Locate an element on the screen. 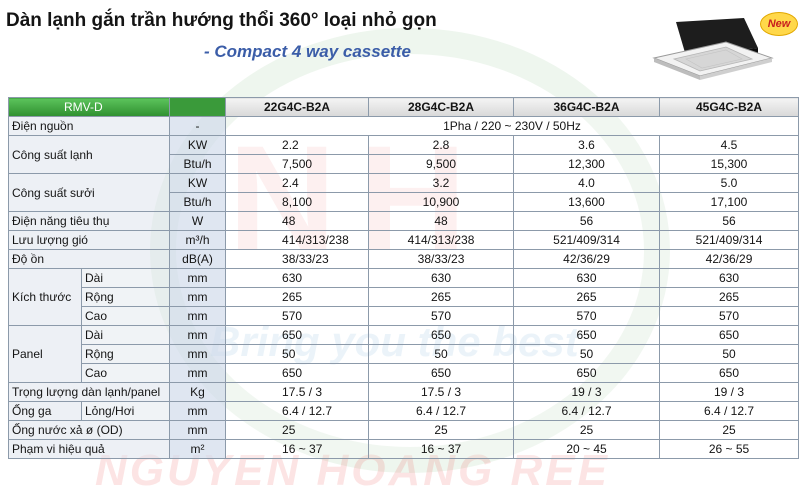 The height and width of the screenshot is (496, 807). value-cell: 17,100 is located at coordinates (729, 202).